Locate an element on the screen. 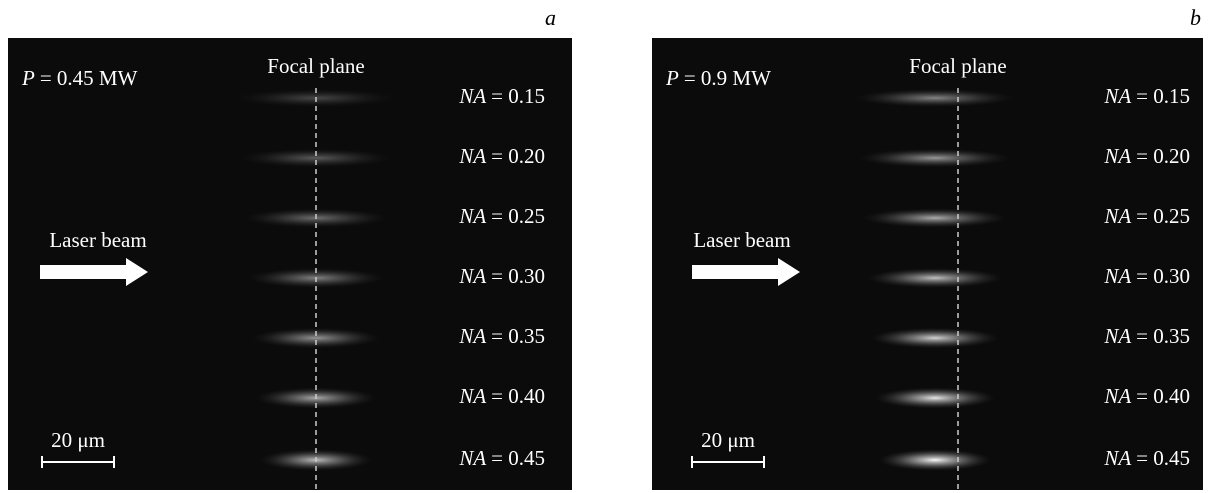 The width and height of the screenshot is (1211, 493). power-label: P = 0.45 MW is located at coordinates (79, 78).